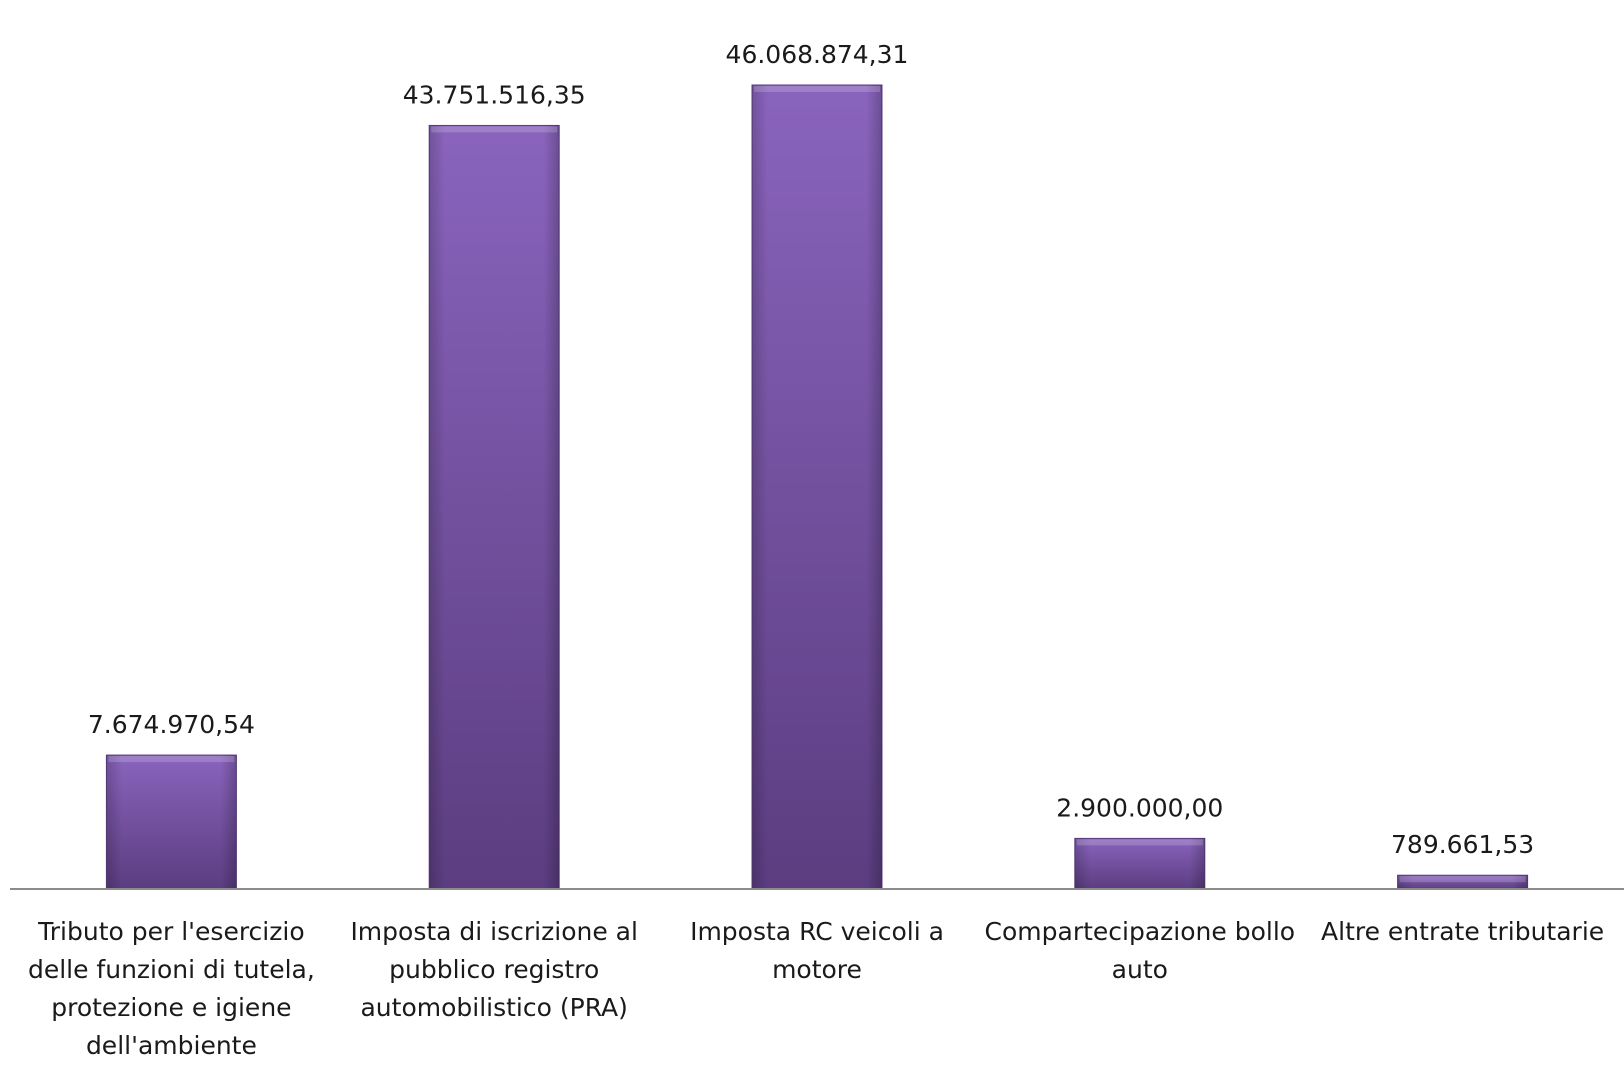 This screenshot has width=1624, height=1066. Describe the element at coordinates (171, 969) in the screenshot. I see `category-label-line: delle funzioni di tutela,` at that location.